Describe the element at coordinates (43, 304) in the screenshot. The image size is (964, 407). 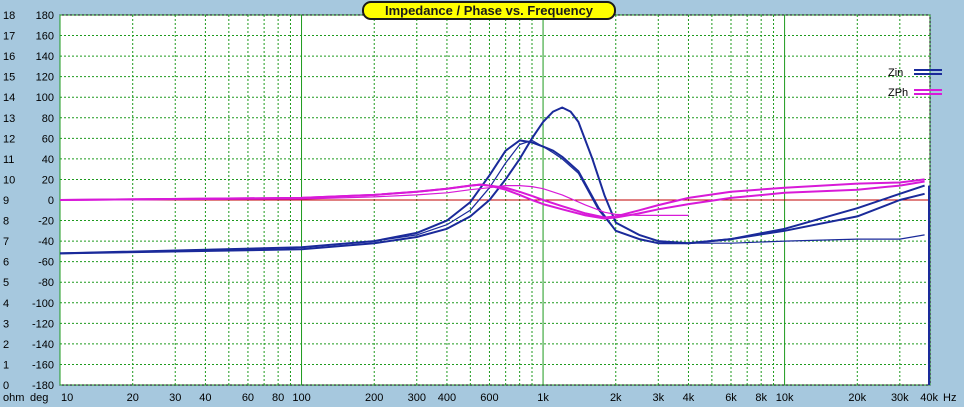
I see `deg-tick-label: -100` at that location.